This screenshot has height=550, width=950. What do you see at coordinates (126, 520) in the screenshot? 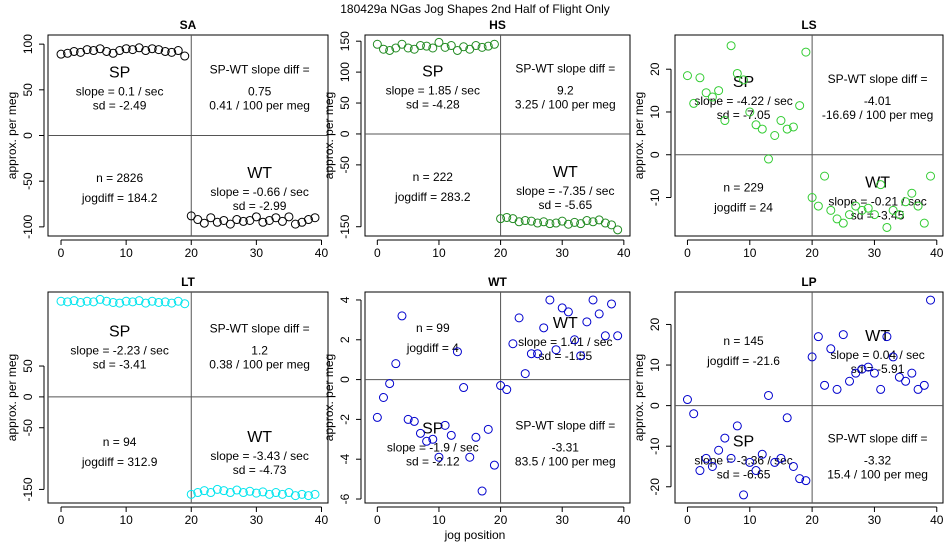
I see `x-tick-label: 10` at bounding box center [126, 520].